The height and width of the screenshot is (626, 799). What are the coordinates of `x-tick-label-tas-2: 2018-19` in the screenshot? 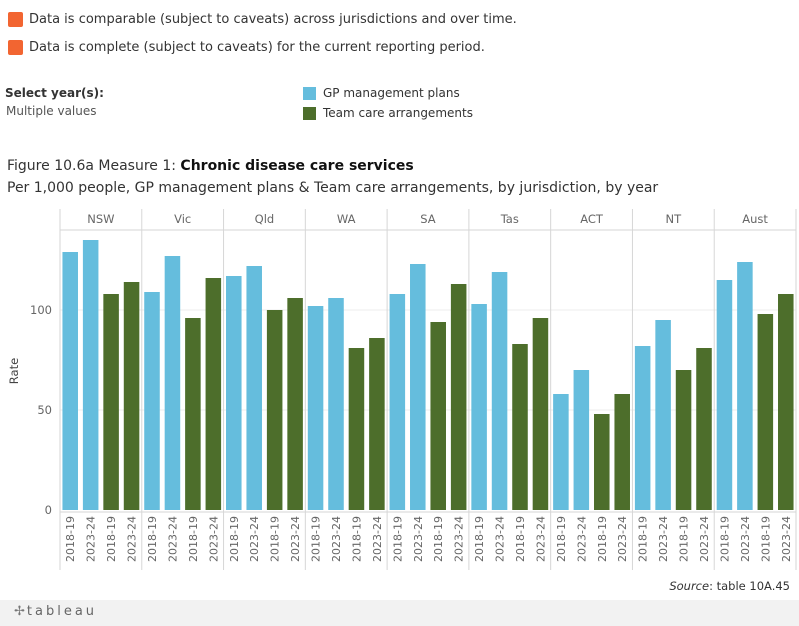 It's located at (520, 539).